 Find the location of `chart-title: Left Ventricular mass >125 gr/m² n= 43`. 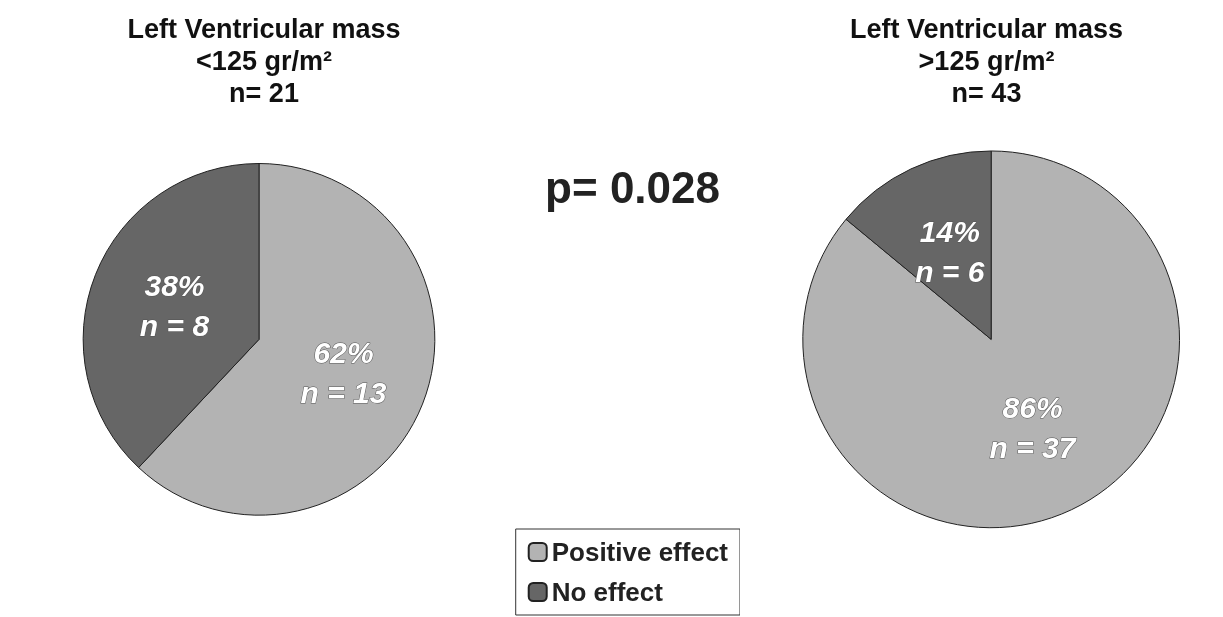

chart-title: Left Ventricular mass >125 gr/m² n= 43 is located at coordinates (986, 61).